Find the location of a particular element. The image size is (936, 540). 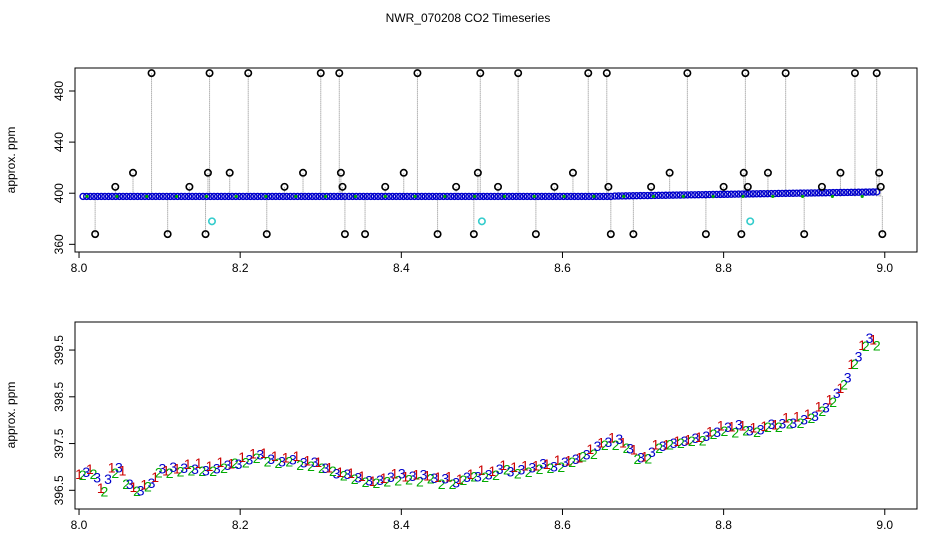

bottom-x-tick-label: 8.4 is located at coordinates (401, 525).